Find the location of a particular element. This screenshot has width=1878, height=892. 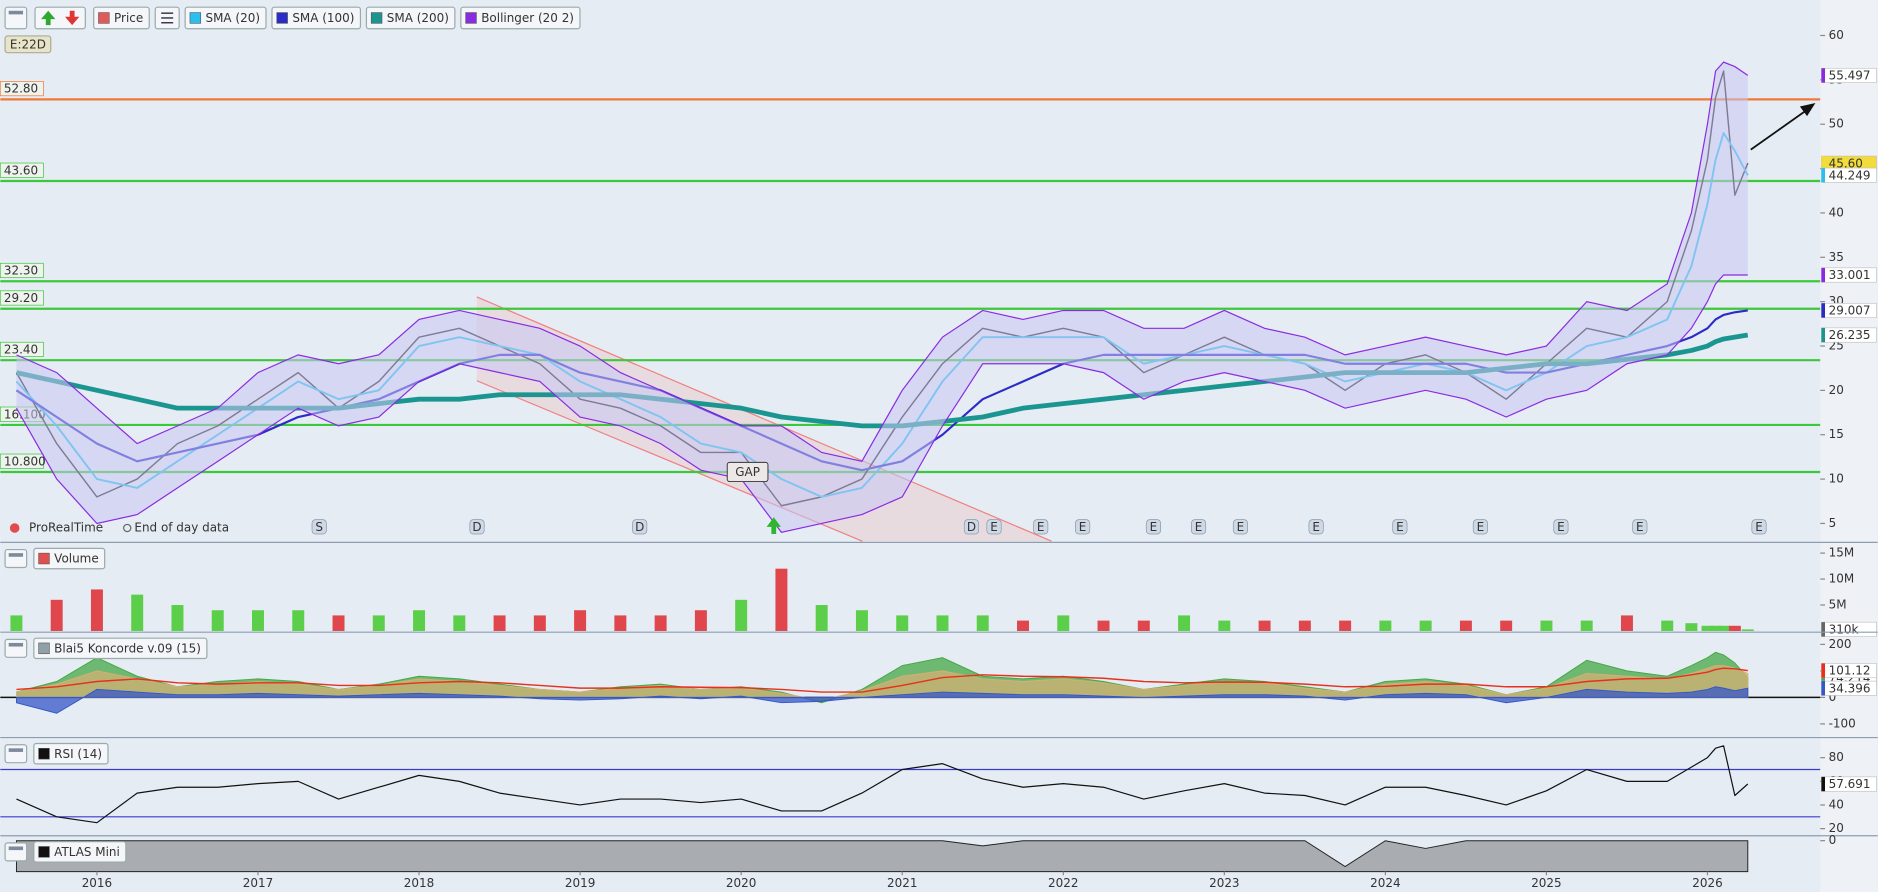

y-tick-label: 20 is located at coordinates (1836, 828).